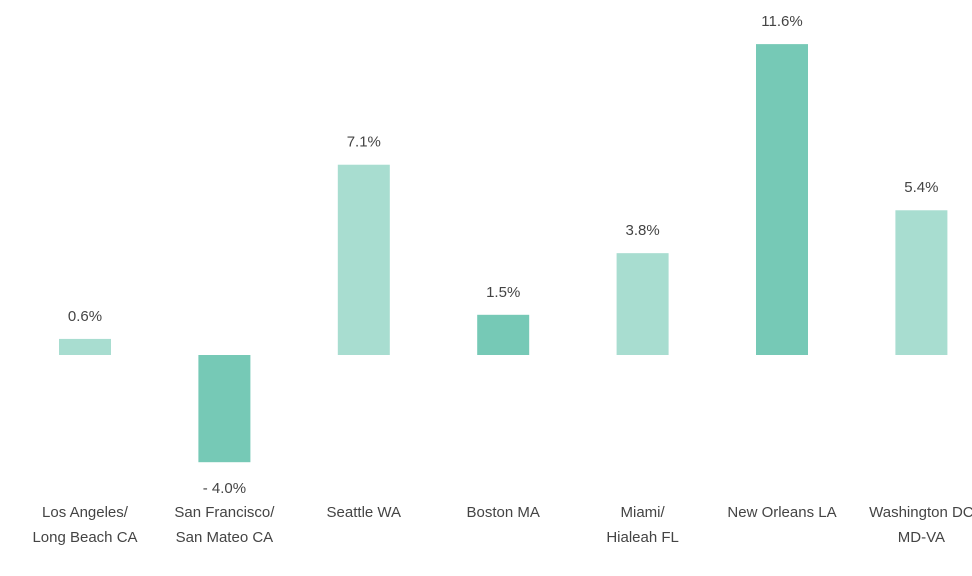  Describe the element at coordinates (85, 316) in the screenshot. I see `value-label: 0.6%` at that location.